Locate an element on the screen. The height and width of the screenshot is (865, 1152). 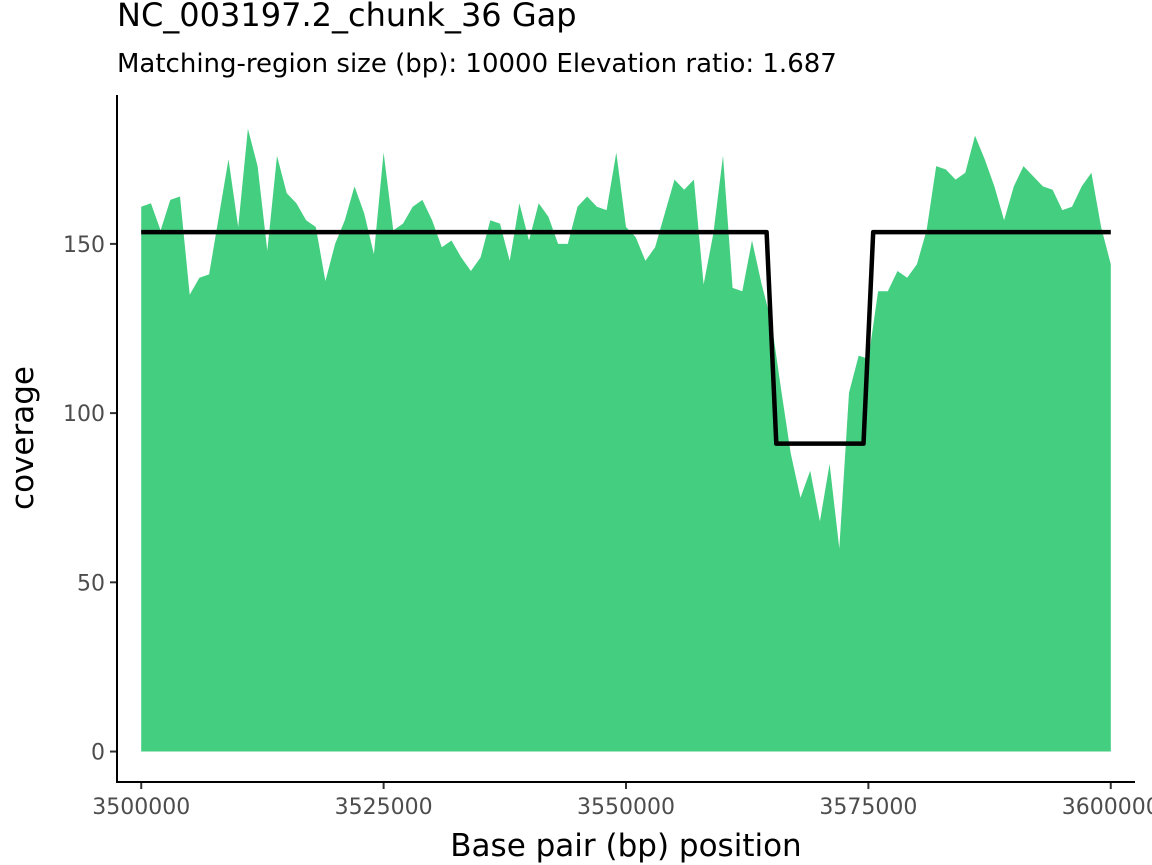
x-tick-label: 3525000 is located at coordinates (384, 807).